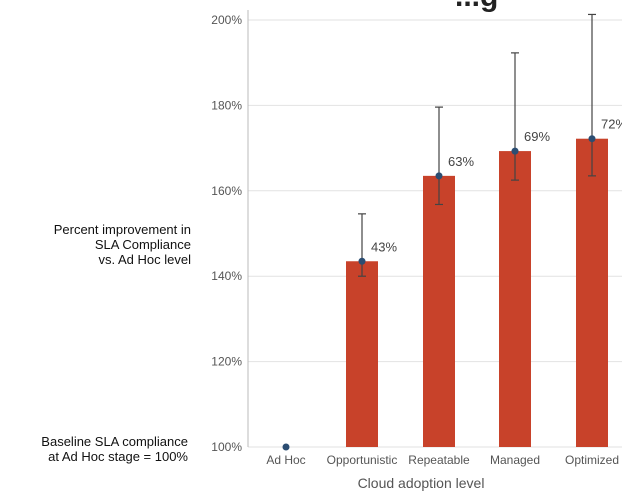  What do you see at coordinates (142, 244) in the screenshot?
I see `y-axis-label-line: SLA Compliance` at bounding box center [142, 244].